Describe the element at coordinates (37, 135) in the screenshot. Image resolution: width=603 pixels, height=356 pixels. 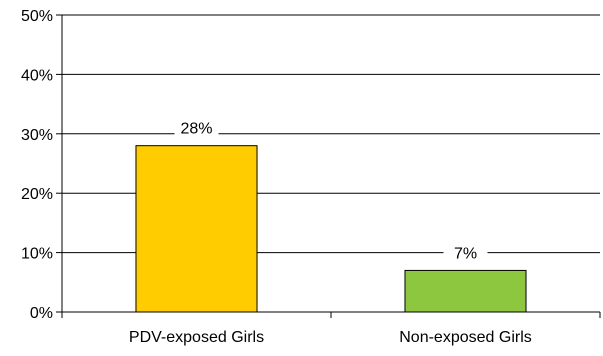
I see `y-tick-label: 30%` at that location.